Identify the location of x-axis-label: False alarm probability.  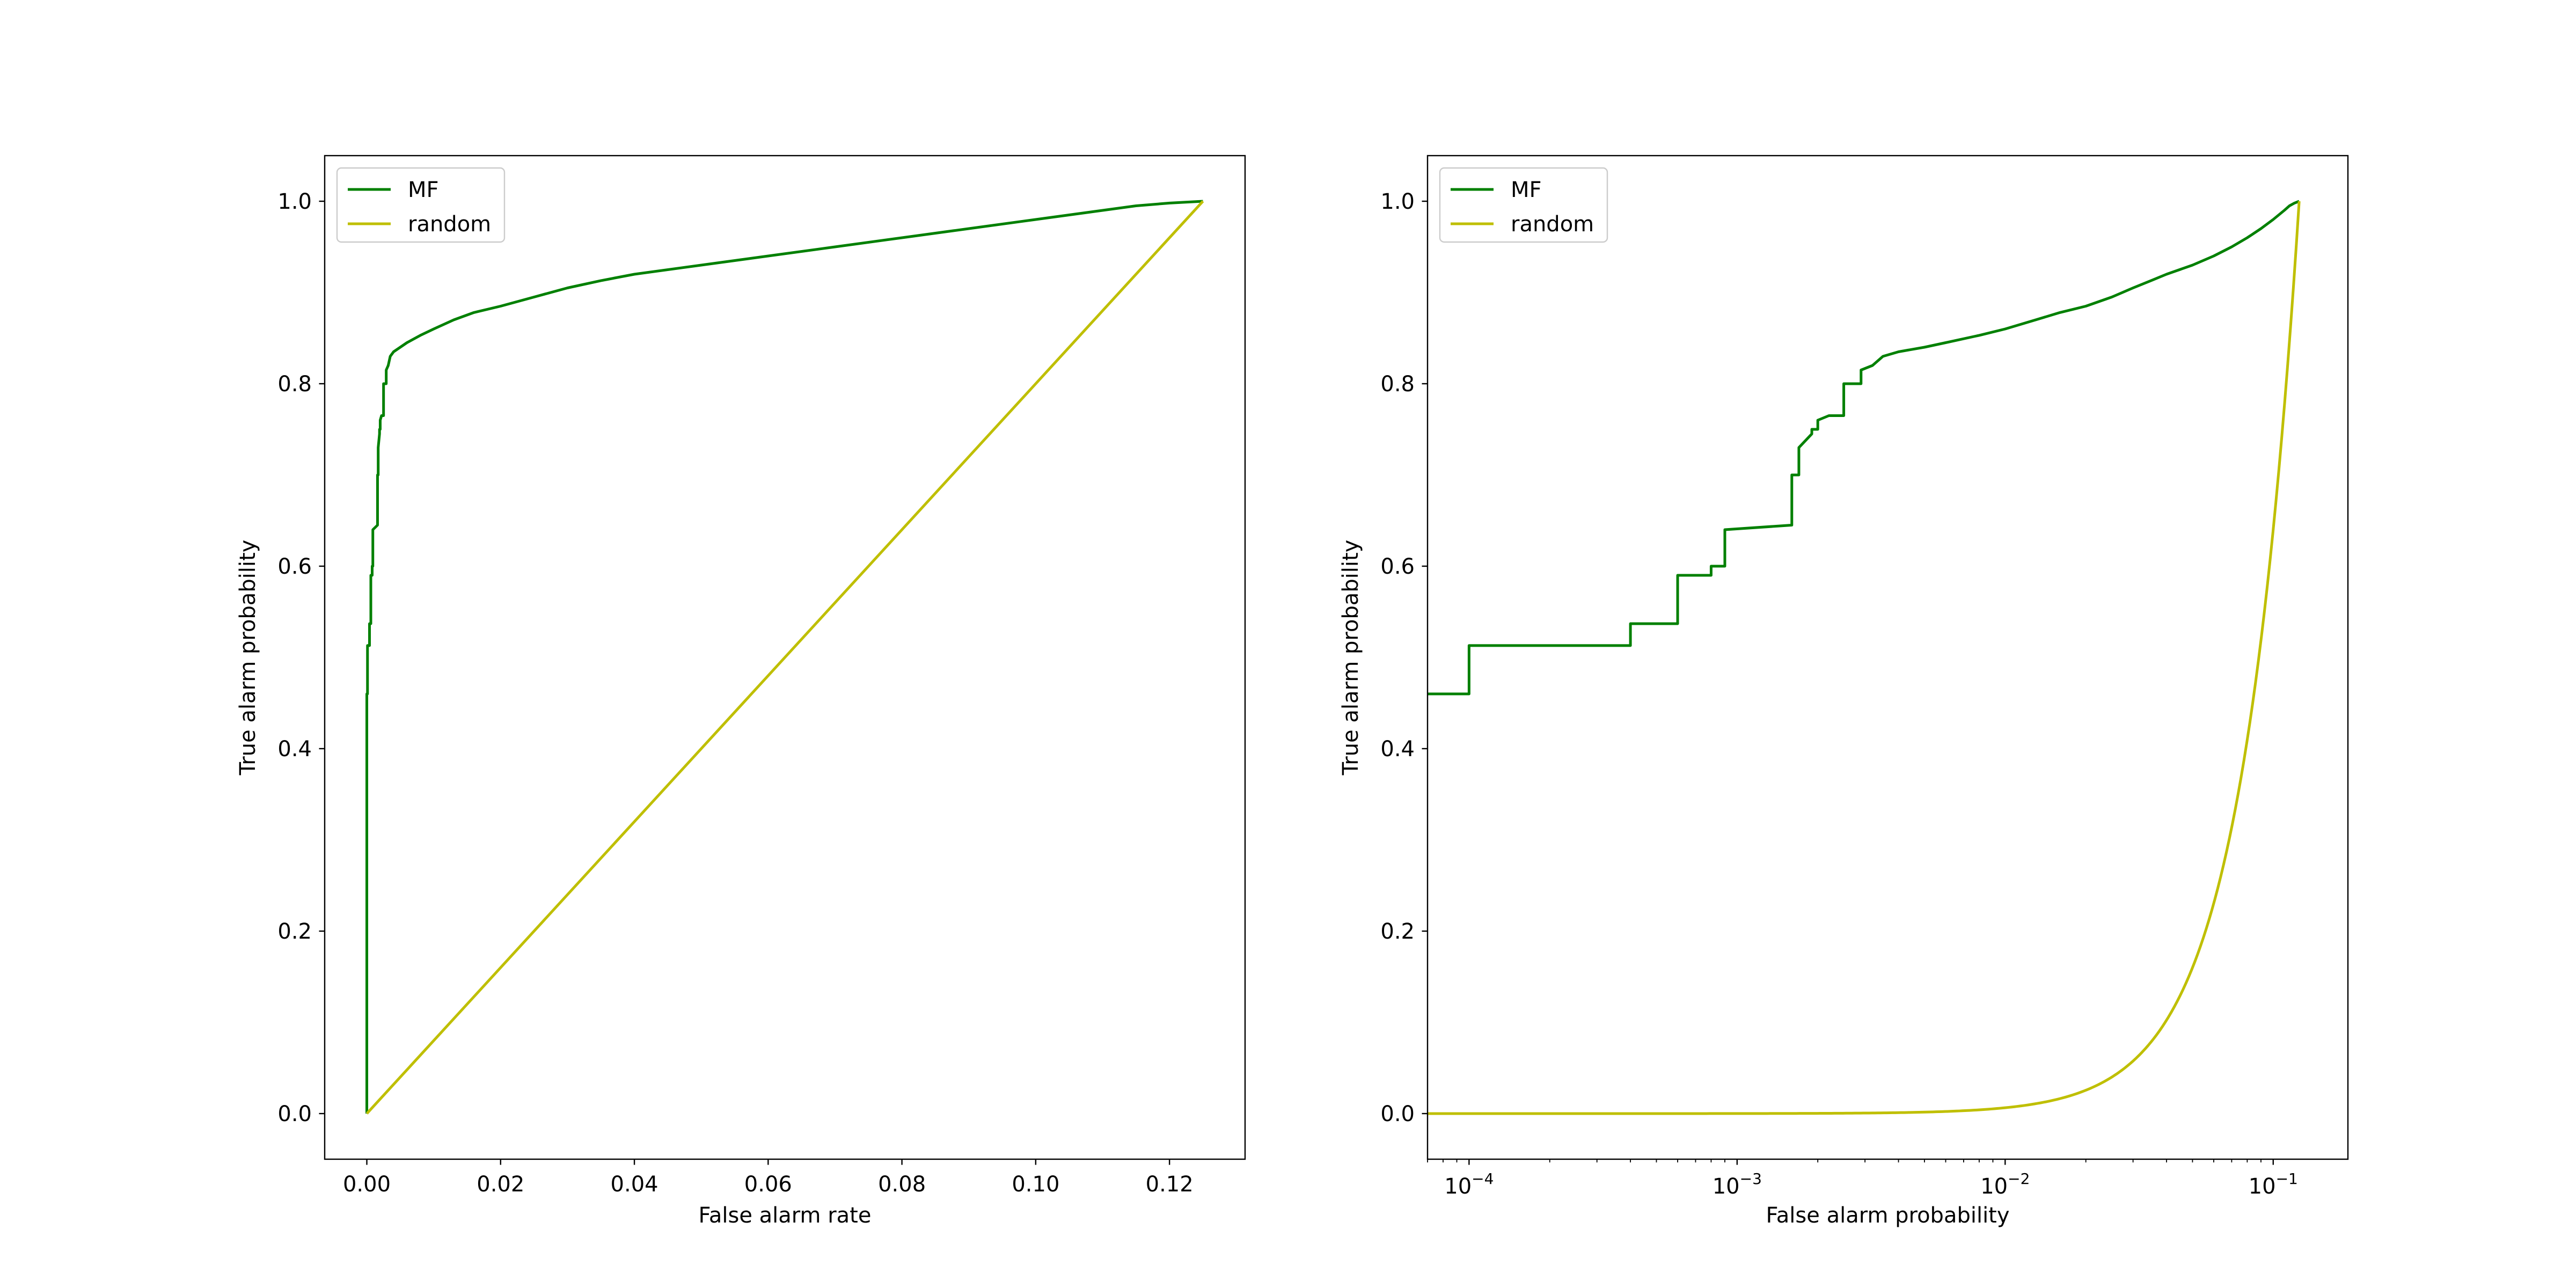
(1887, 1215).